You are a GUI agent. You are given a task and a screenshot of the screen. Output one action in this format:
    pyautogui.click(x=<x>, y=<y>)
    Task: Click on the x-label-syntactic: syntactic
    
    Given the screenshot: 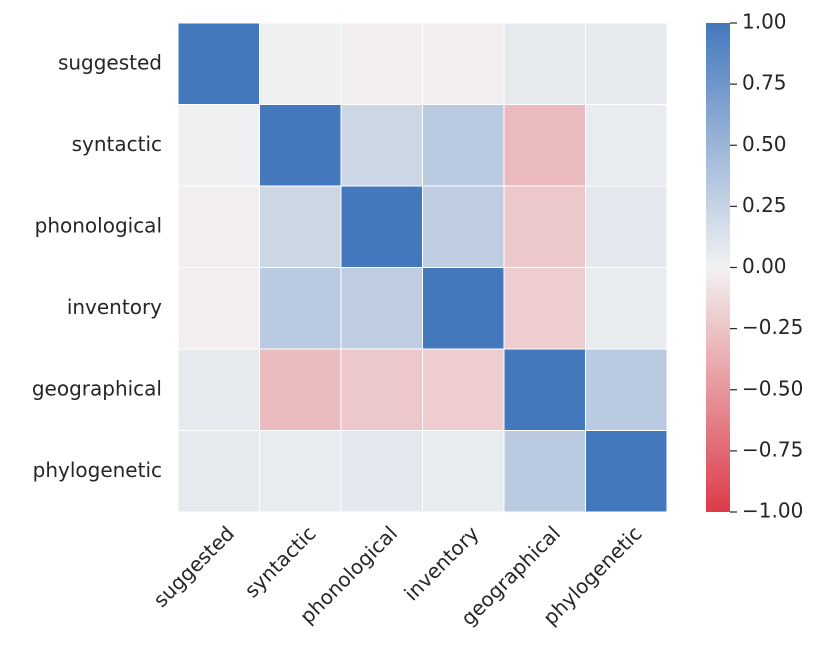 What is the action you would take?
    pyautogui.click(x=280, y=561)
    